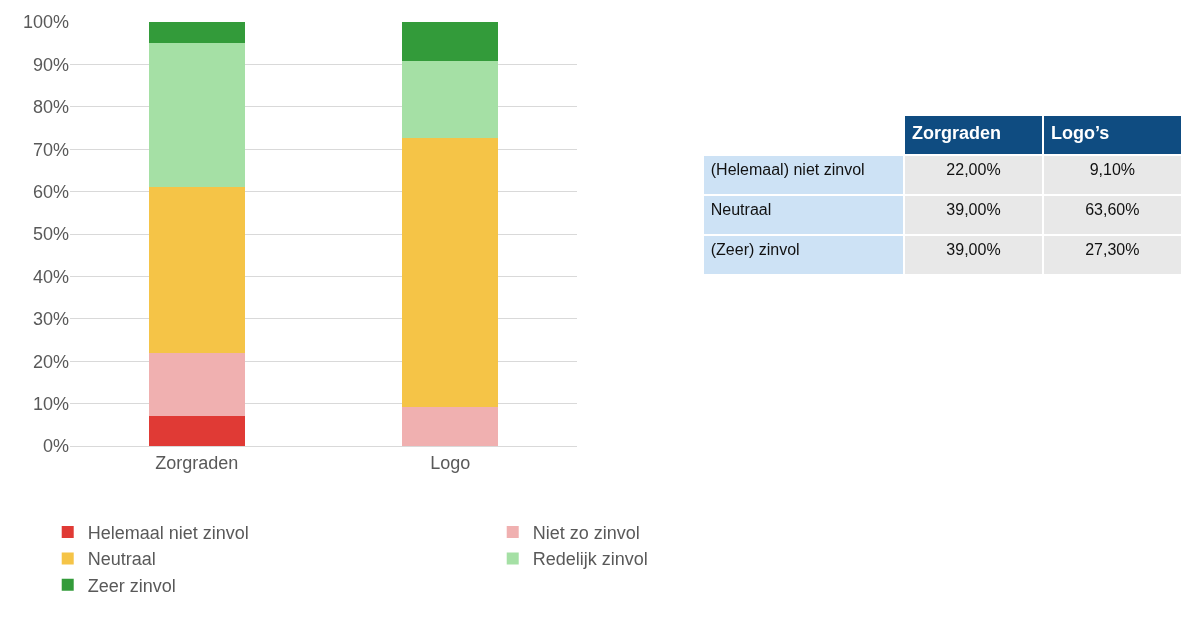  What do you see at coordinates (1080, 133) in the screenshot?
I see `category-label: Logo’s` at bounding box center [1080, 133].